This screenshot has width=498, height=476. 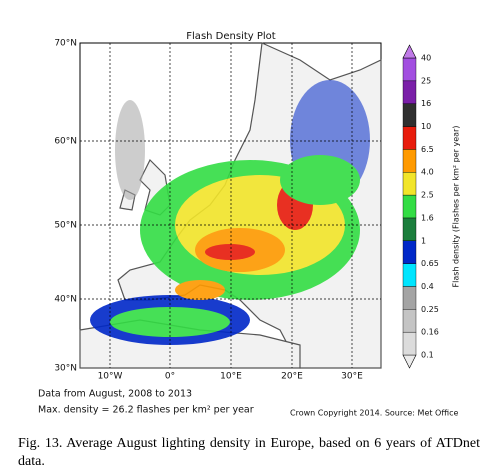 I want to click on colorbar-tick-label: 16, so click(x=426, y=103).